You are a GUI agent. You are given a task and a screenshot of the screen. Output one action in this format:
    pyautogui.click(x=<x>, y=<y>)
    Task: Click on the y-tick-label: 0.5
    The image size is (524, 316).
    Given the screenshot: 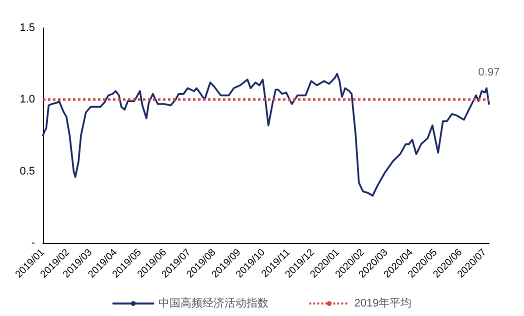 What is the action you would take?
    pyautogui.click(x=27, y=171)
    